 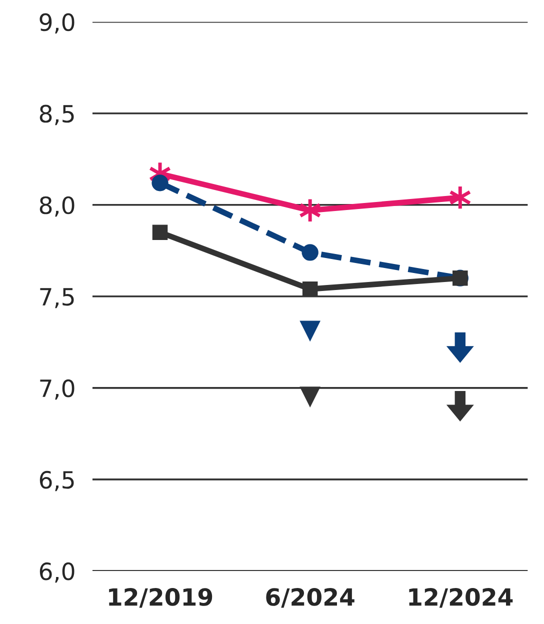 What do you see at coordinates (461, 598) in the screenshot?
I see `x-tick-label: 12/2024` at bounding box center [461, 598].